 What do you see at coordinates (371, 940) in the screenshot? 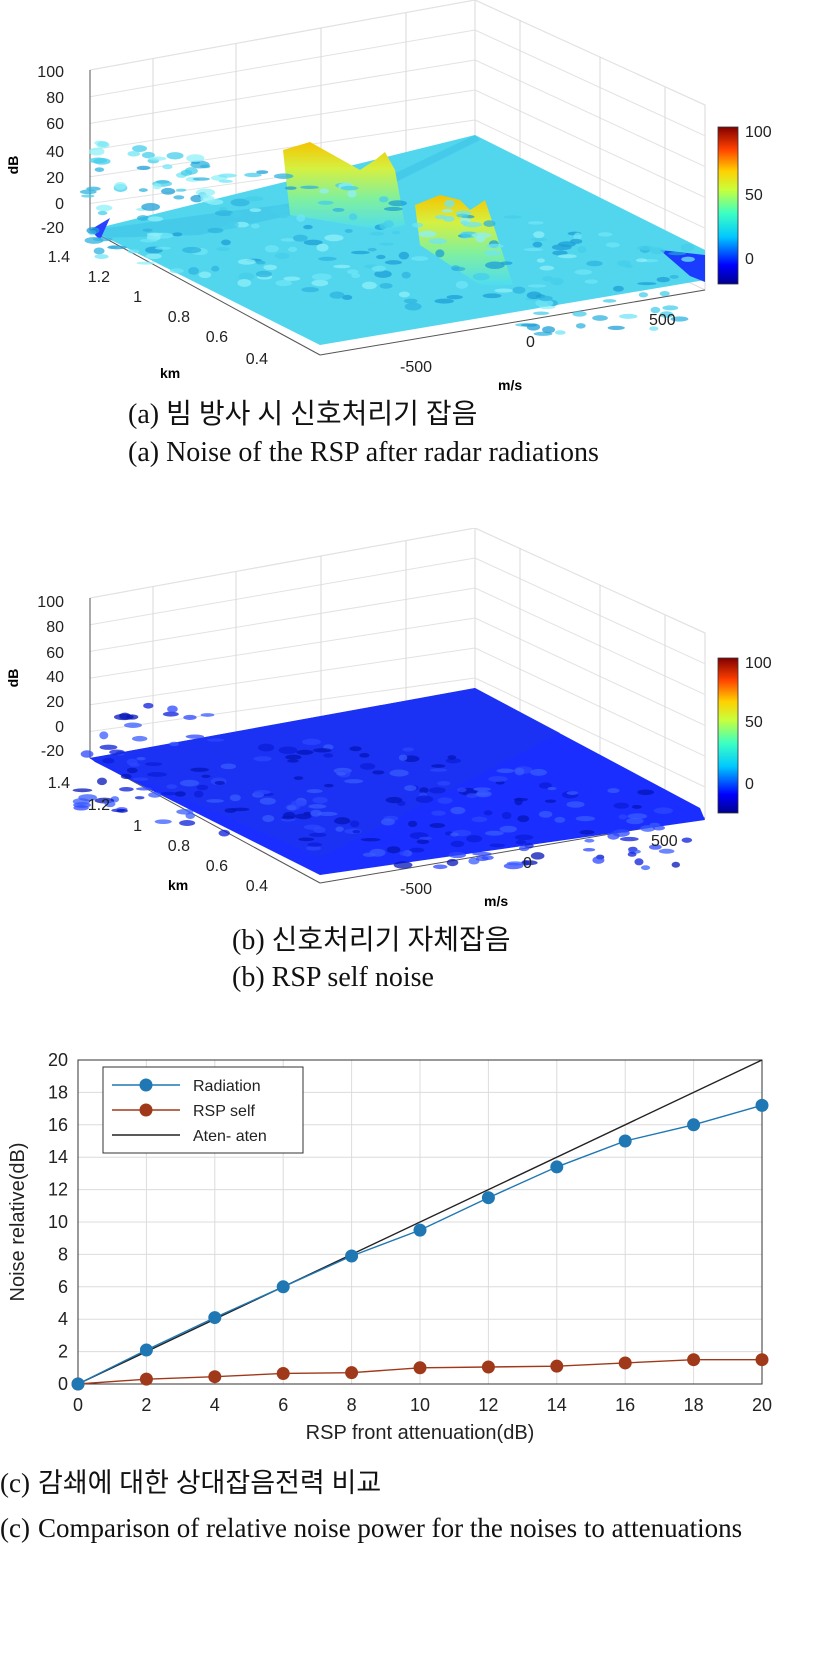
I see `caption-b-korean: (b) 신호처리기 자체잡음` at bounding box center [371, 940].